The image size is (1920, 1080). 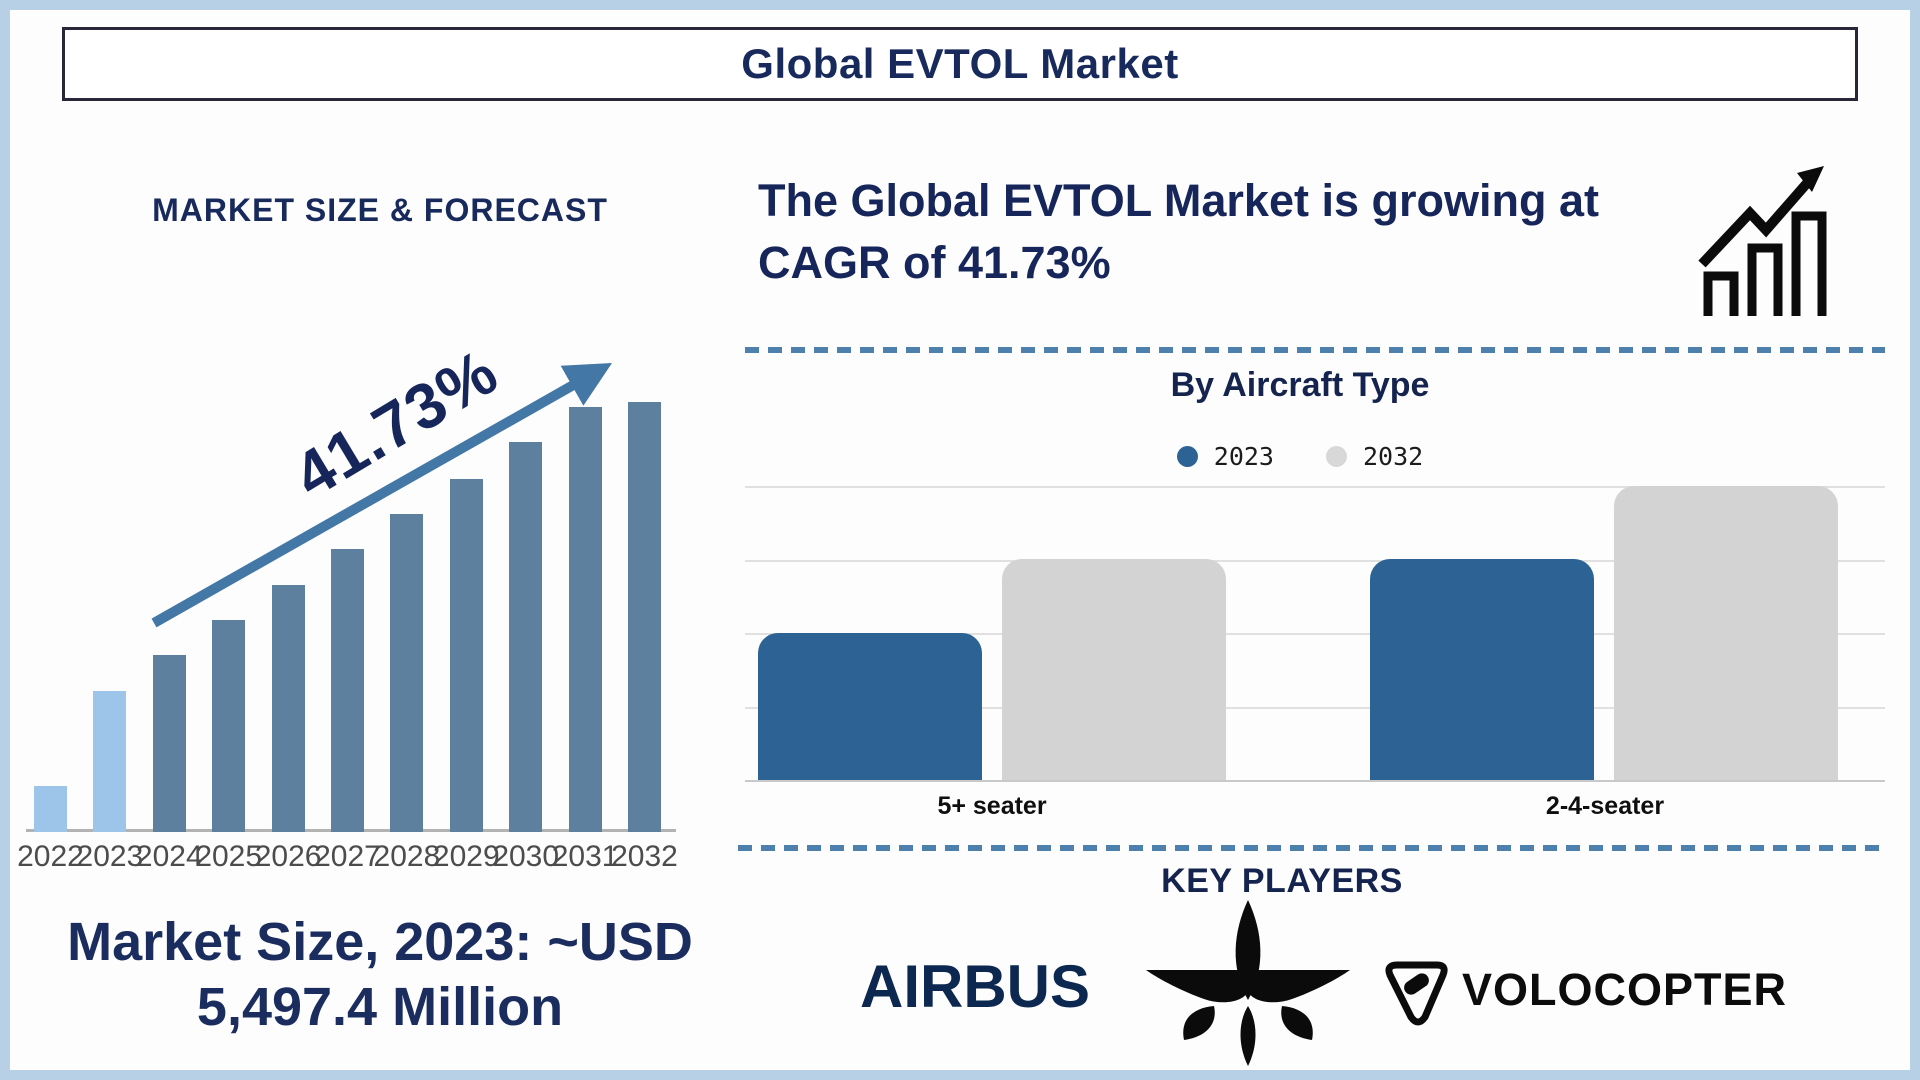 I want to click on title-box: Global EVTOL Market, so click(x=960, y=64).